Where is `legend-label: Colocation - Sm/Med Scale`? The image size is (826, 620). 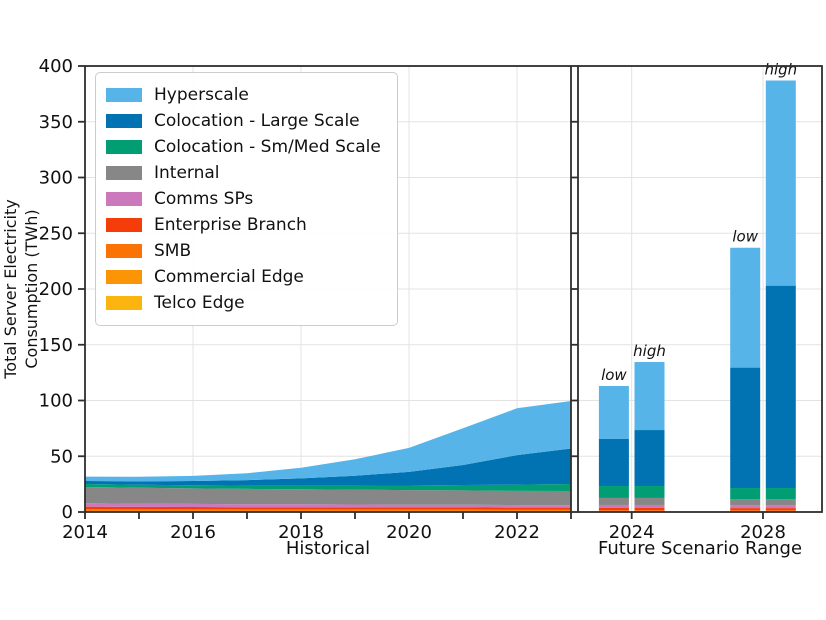 legend-label: Colocation - Sm/Med Scale is located at coordinates (267, 147).